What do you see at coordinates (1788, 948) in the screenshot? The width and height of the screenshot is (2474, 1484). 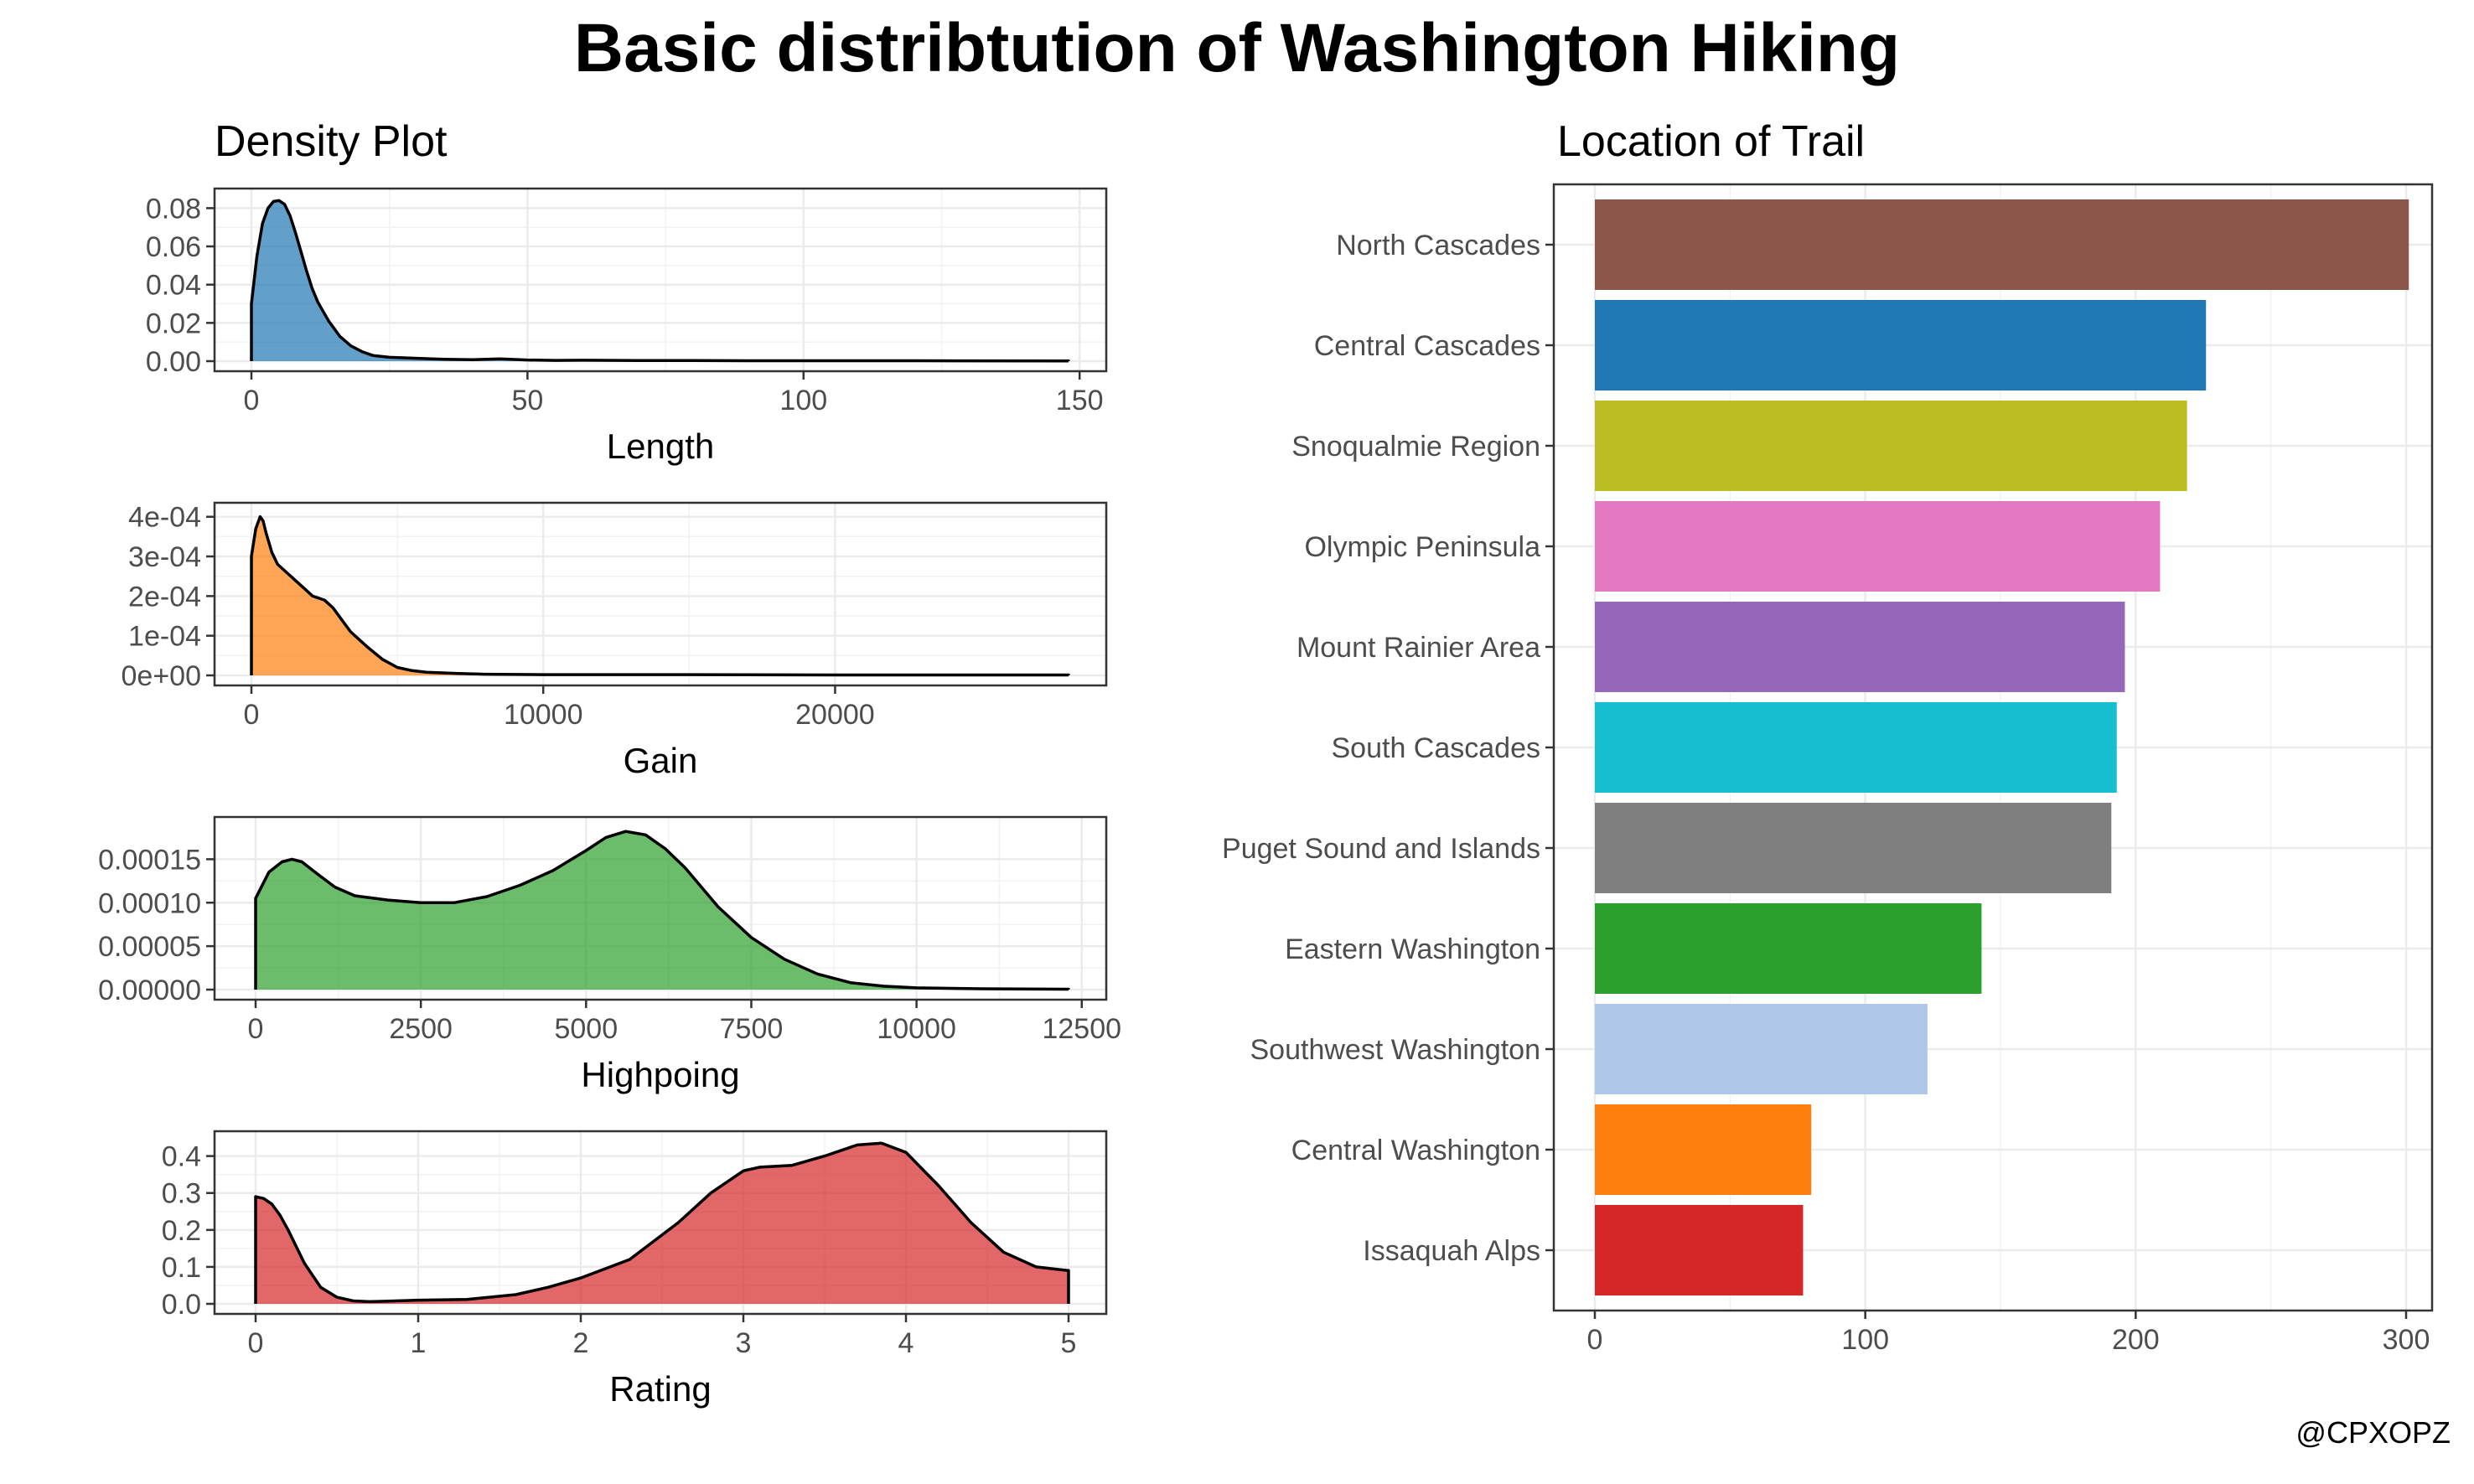 I see `bar-eastern-washington` at bounding box center [1788, 948].